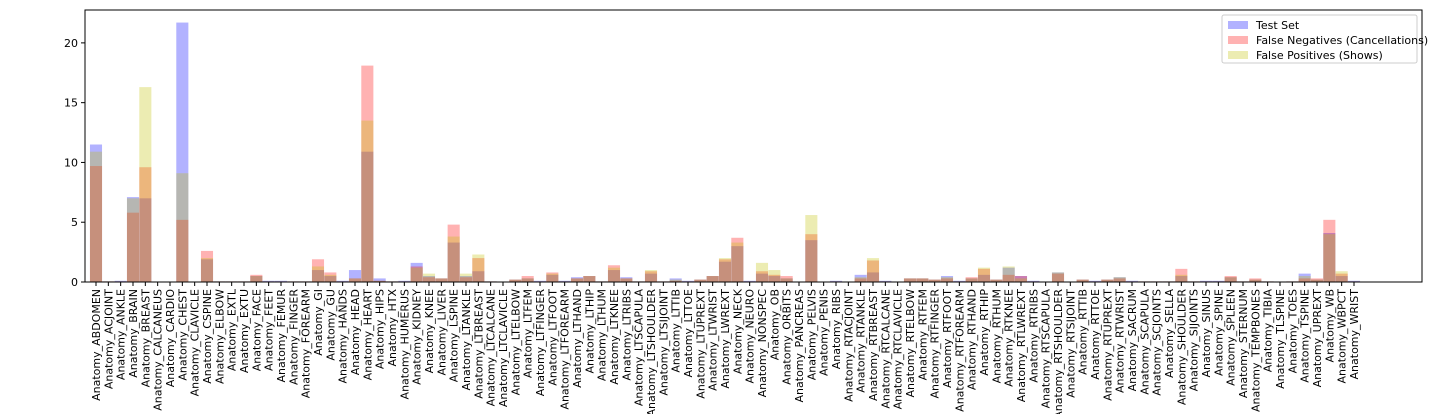  I want to click on x-tick-label: Anatomy_HEAD, so click(355, 332).